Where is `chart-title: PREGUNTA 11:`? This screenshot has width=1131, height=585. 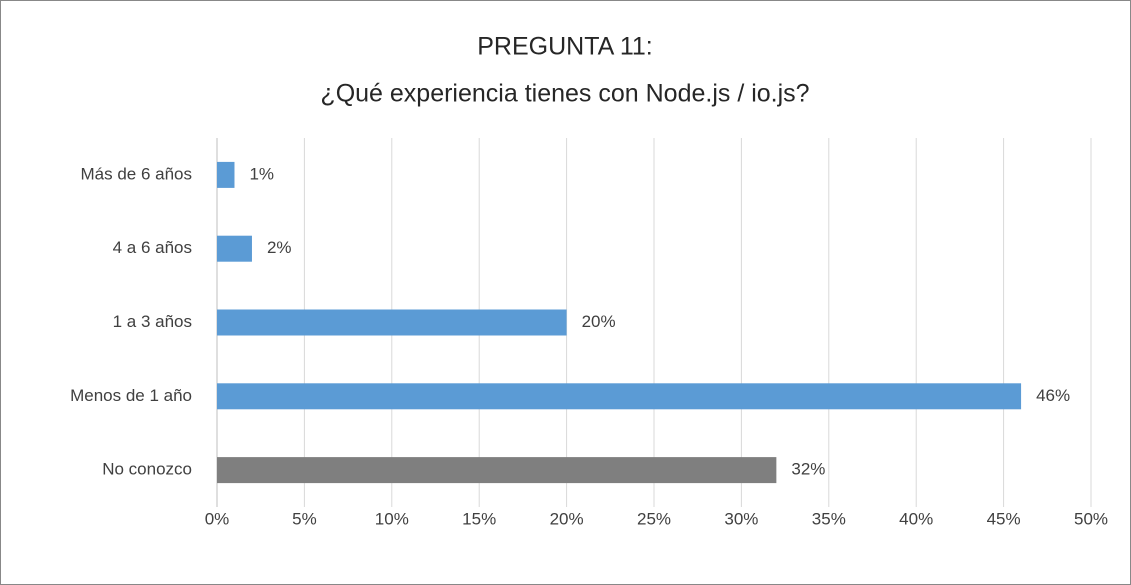 chart-title: PREGUNTA 11: is located at coordinates (565, 47).